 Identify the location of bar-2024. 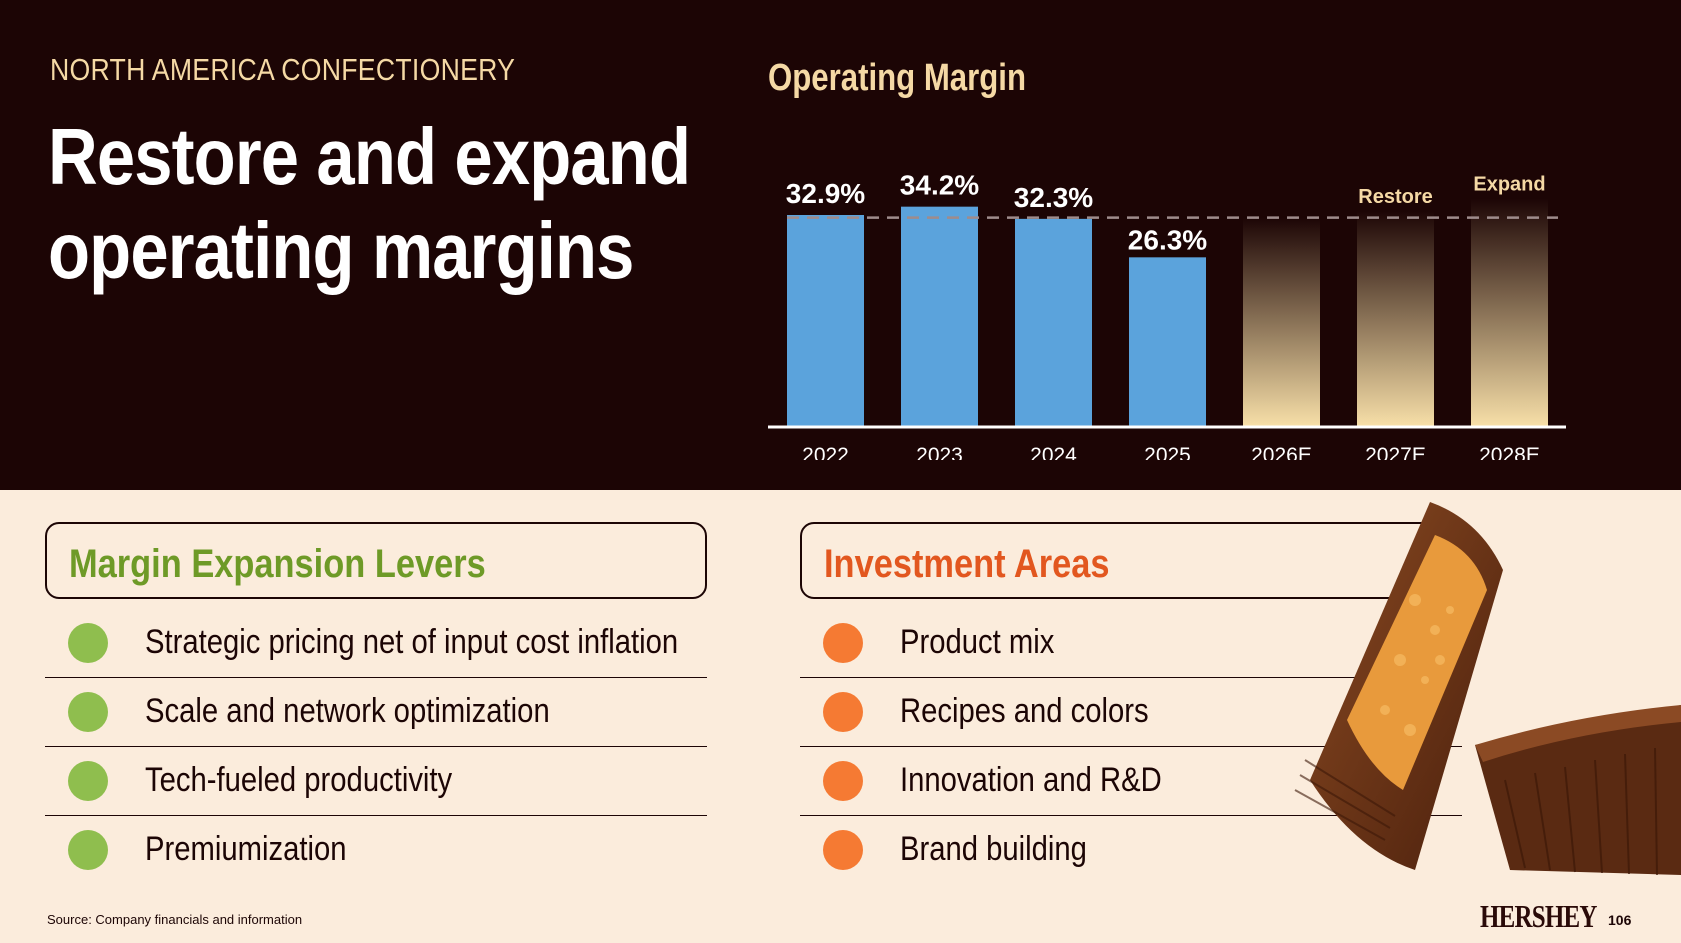
(1053, 322).